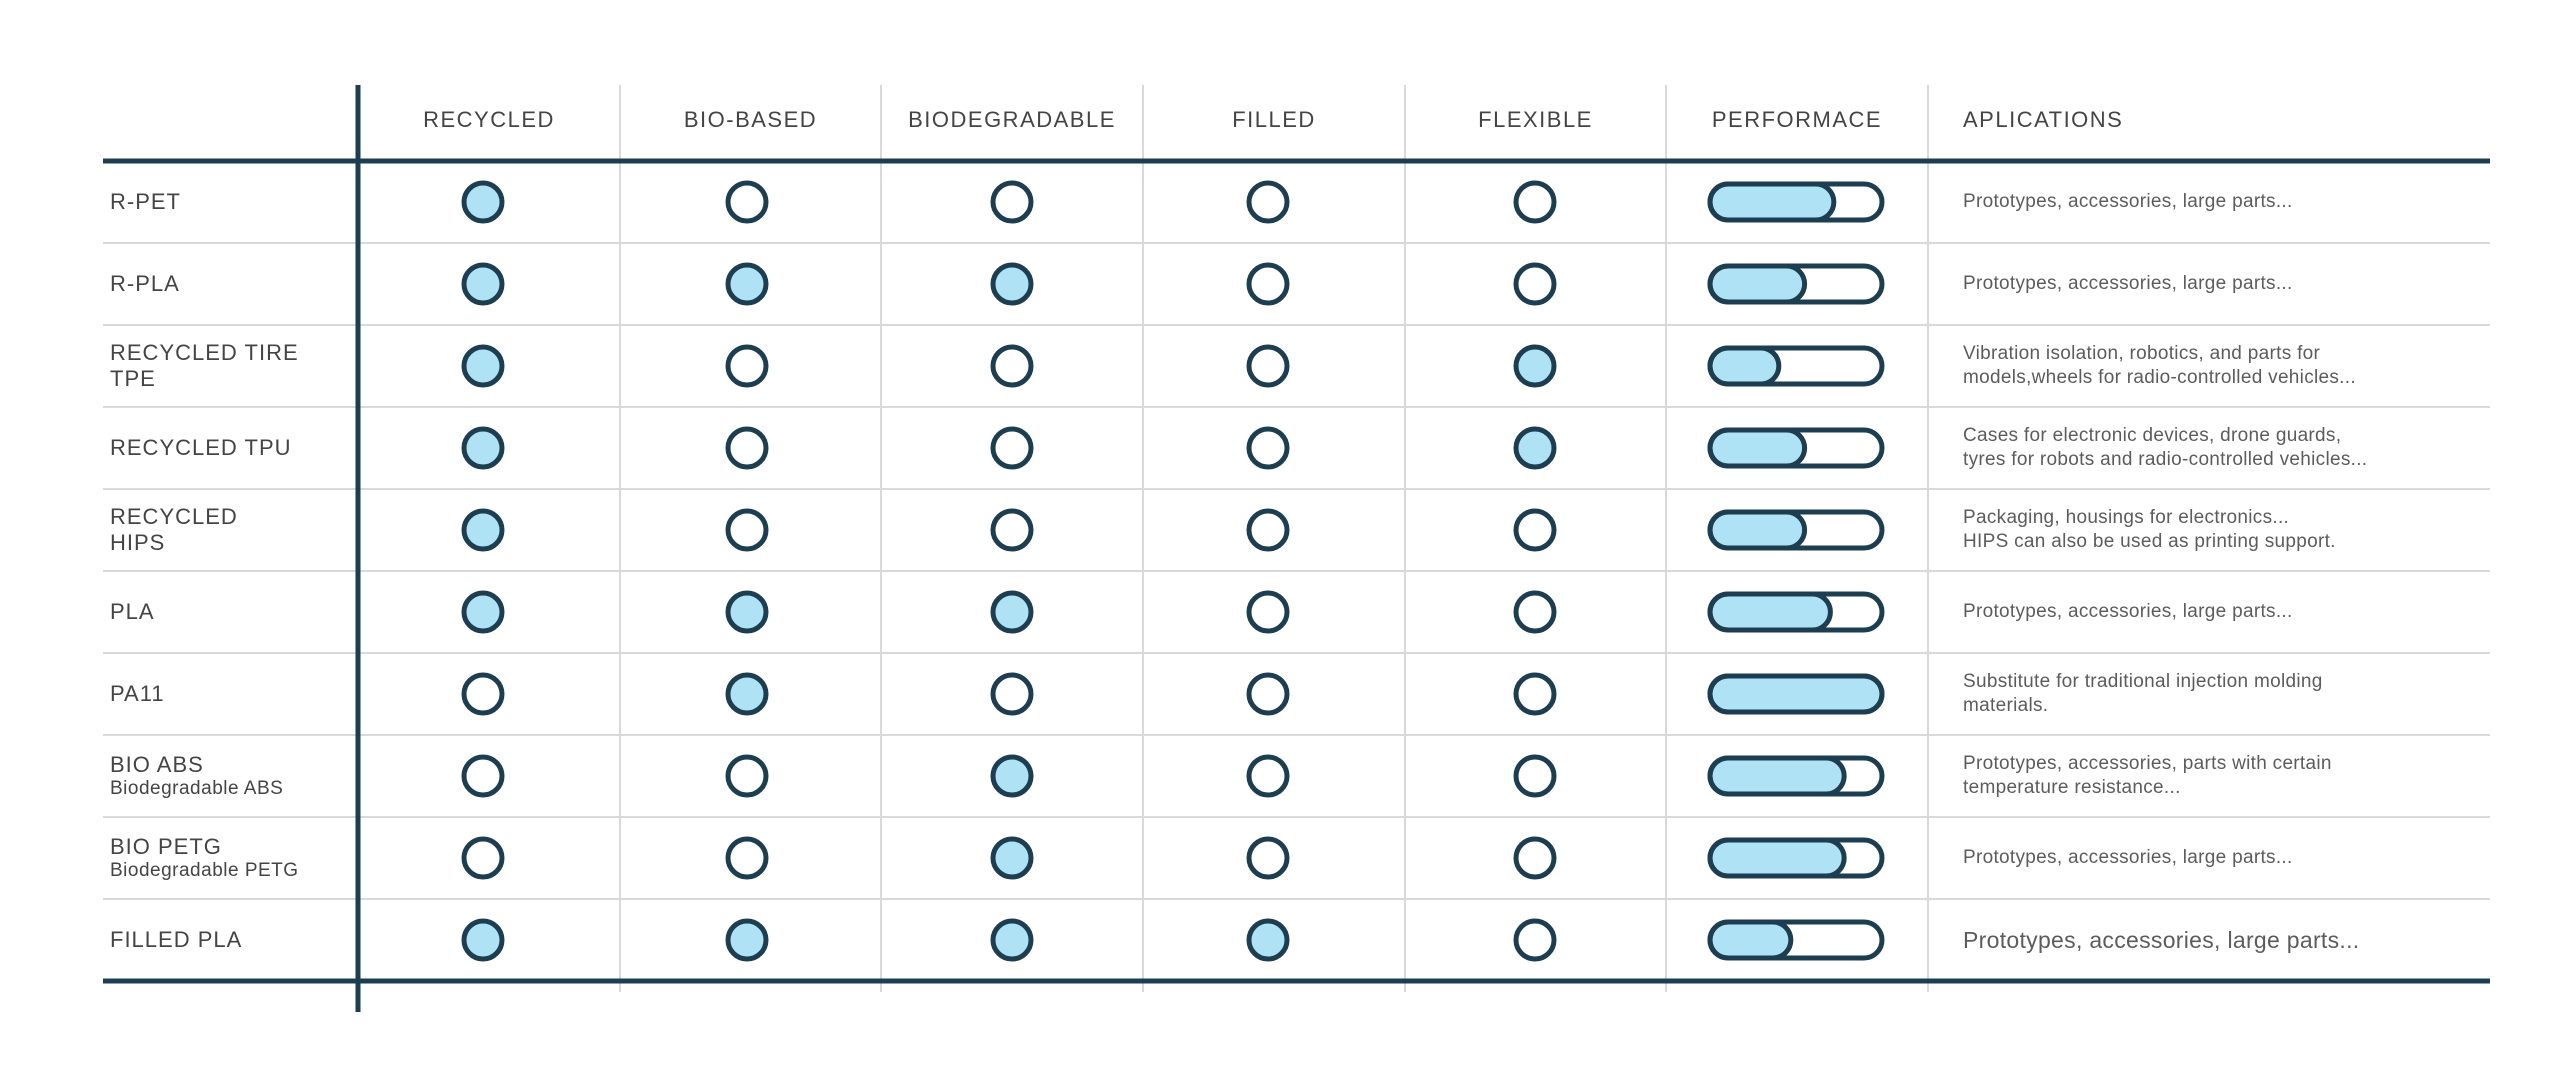  What do you see at coordinates (230, 612) in the screenshot?
I see `row-label: PLA` at bounding box center [230, 612].